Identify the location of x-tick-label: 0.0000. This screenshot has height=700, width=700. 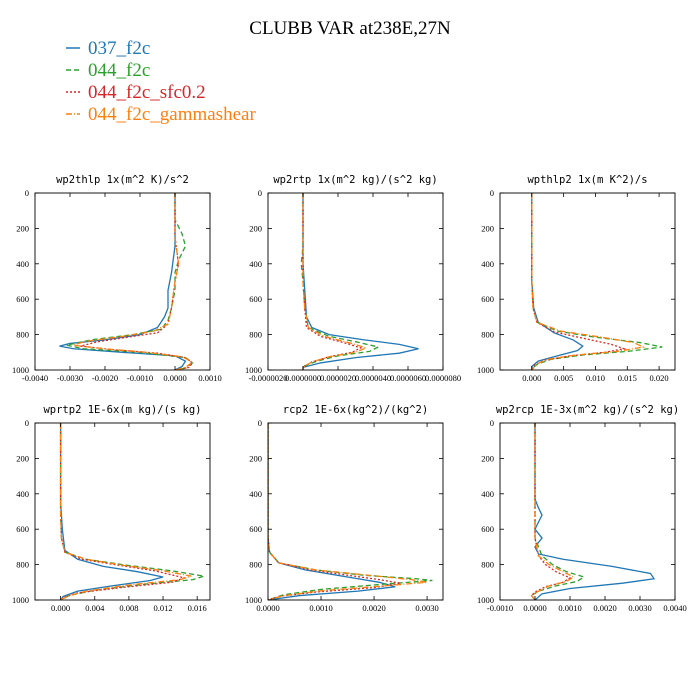
(174, 378).